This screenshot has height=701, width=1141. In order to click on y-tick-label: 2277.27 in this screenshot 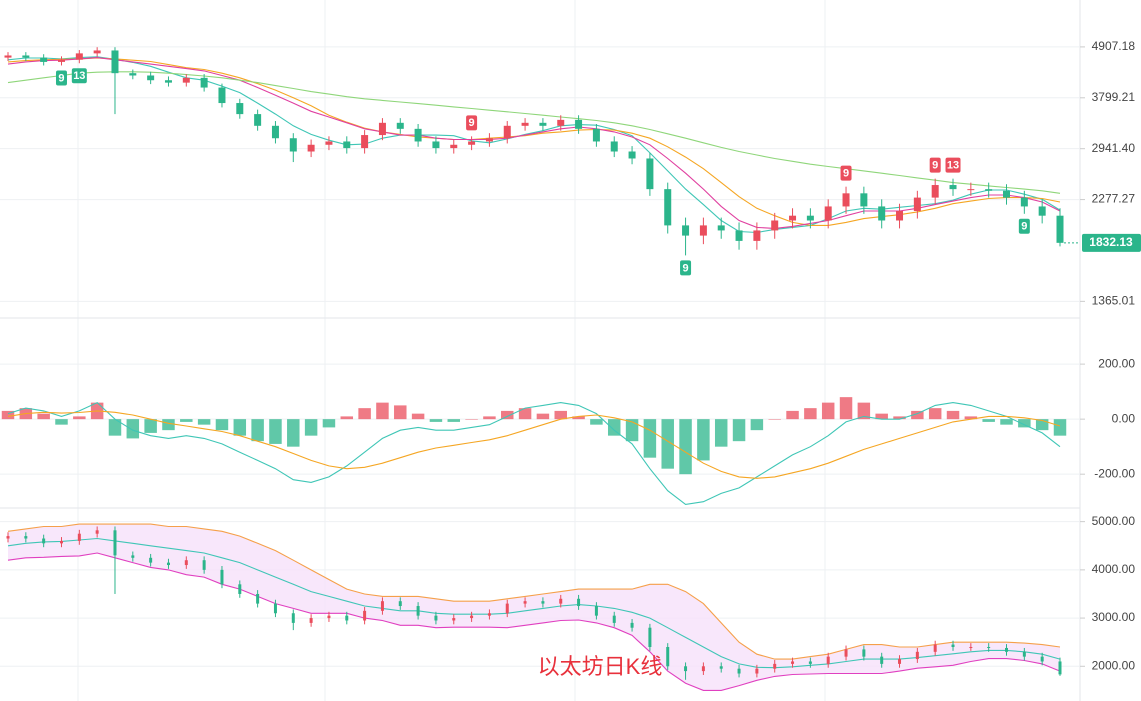, I will do `click(1114, 199)`.